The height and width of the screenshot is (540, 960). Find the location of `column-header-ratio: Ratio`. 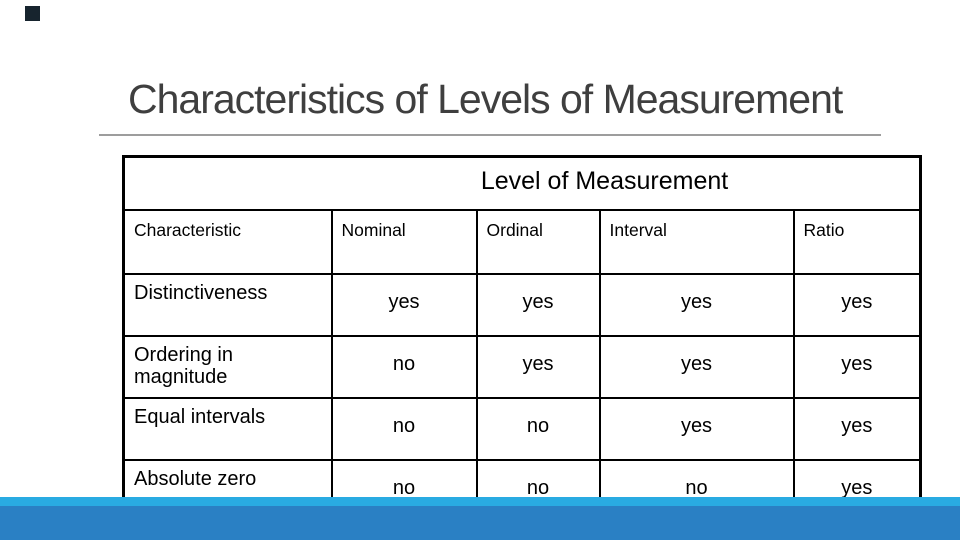

column-header-ratio: Ratio is located at coordinates (857, 242).